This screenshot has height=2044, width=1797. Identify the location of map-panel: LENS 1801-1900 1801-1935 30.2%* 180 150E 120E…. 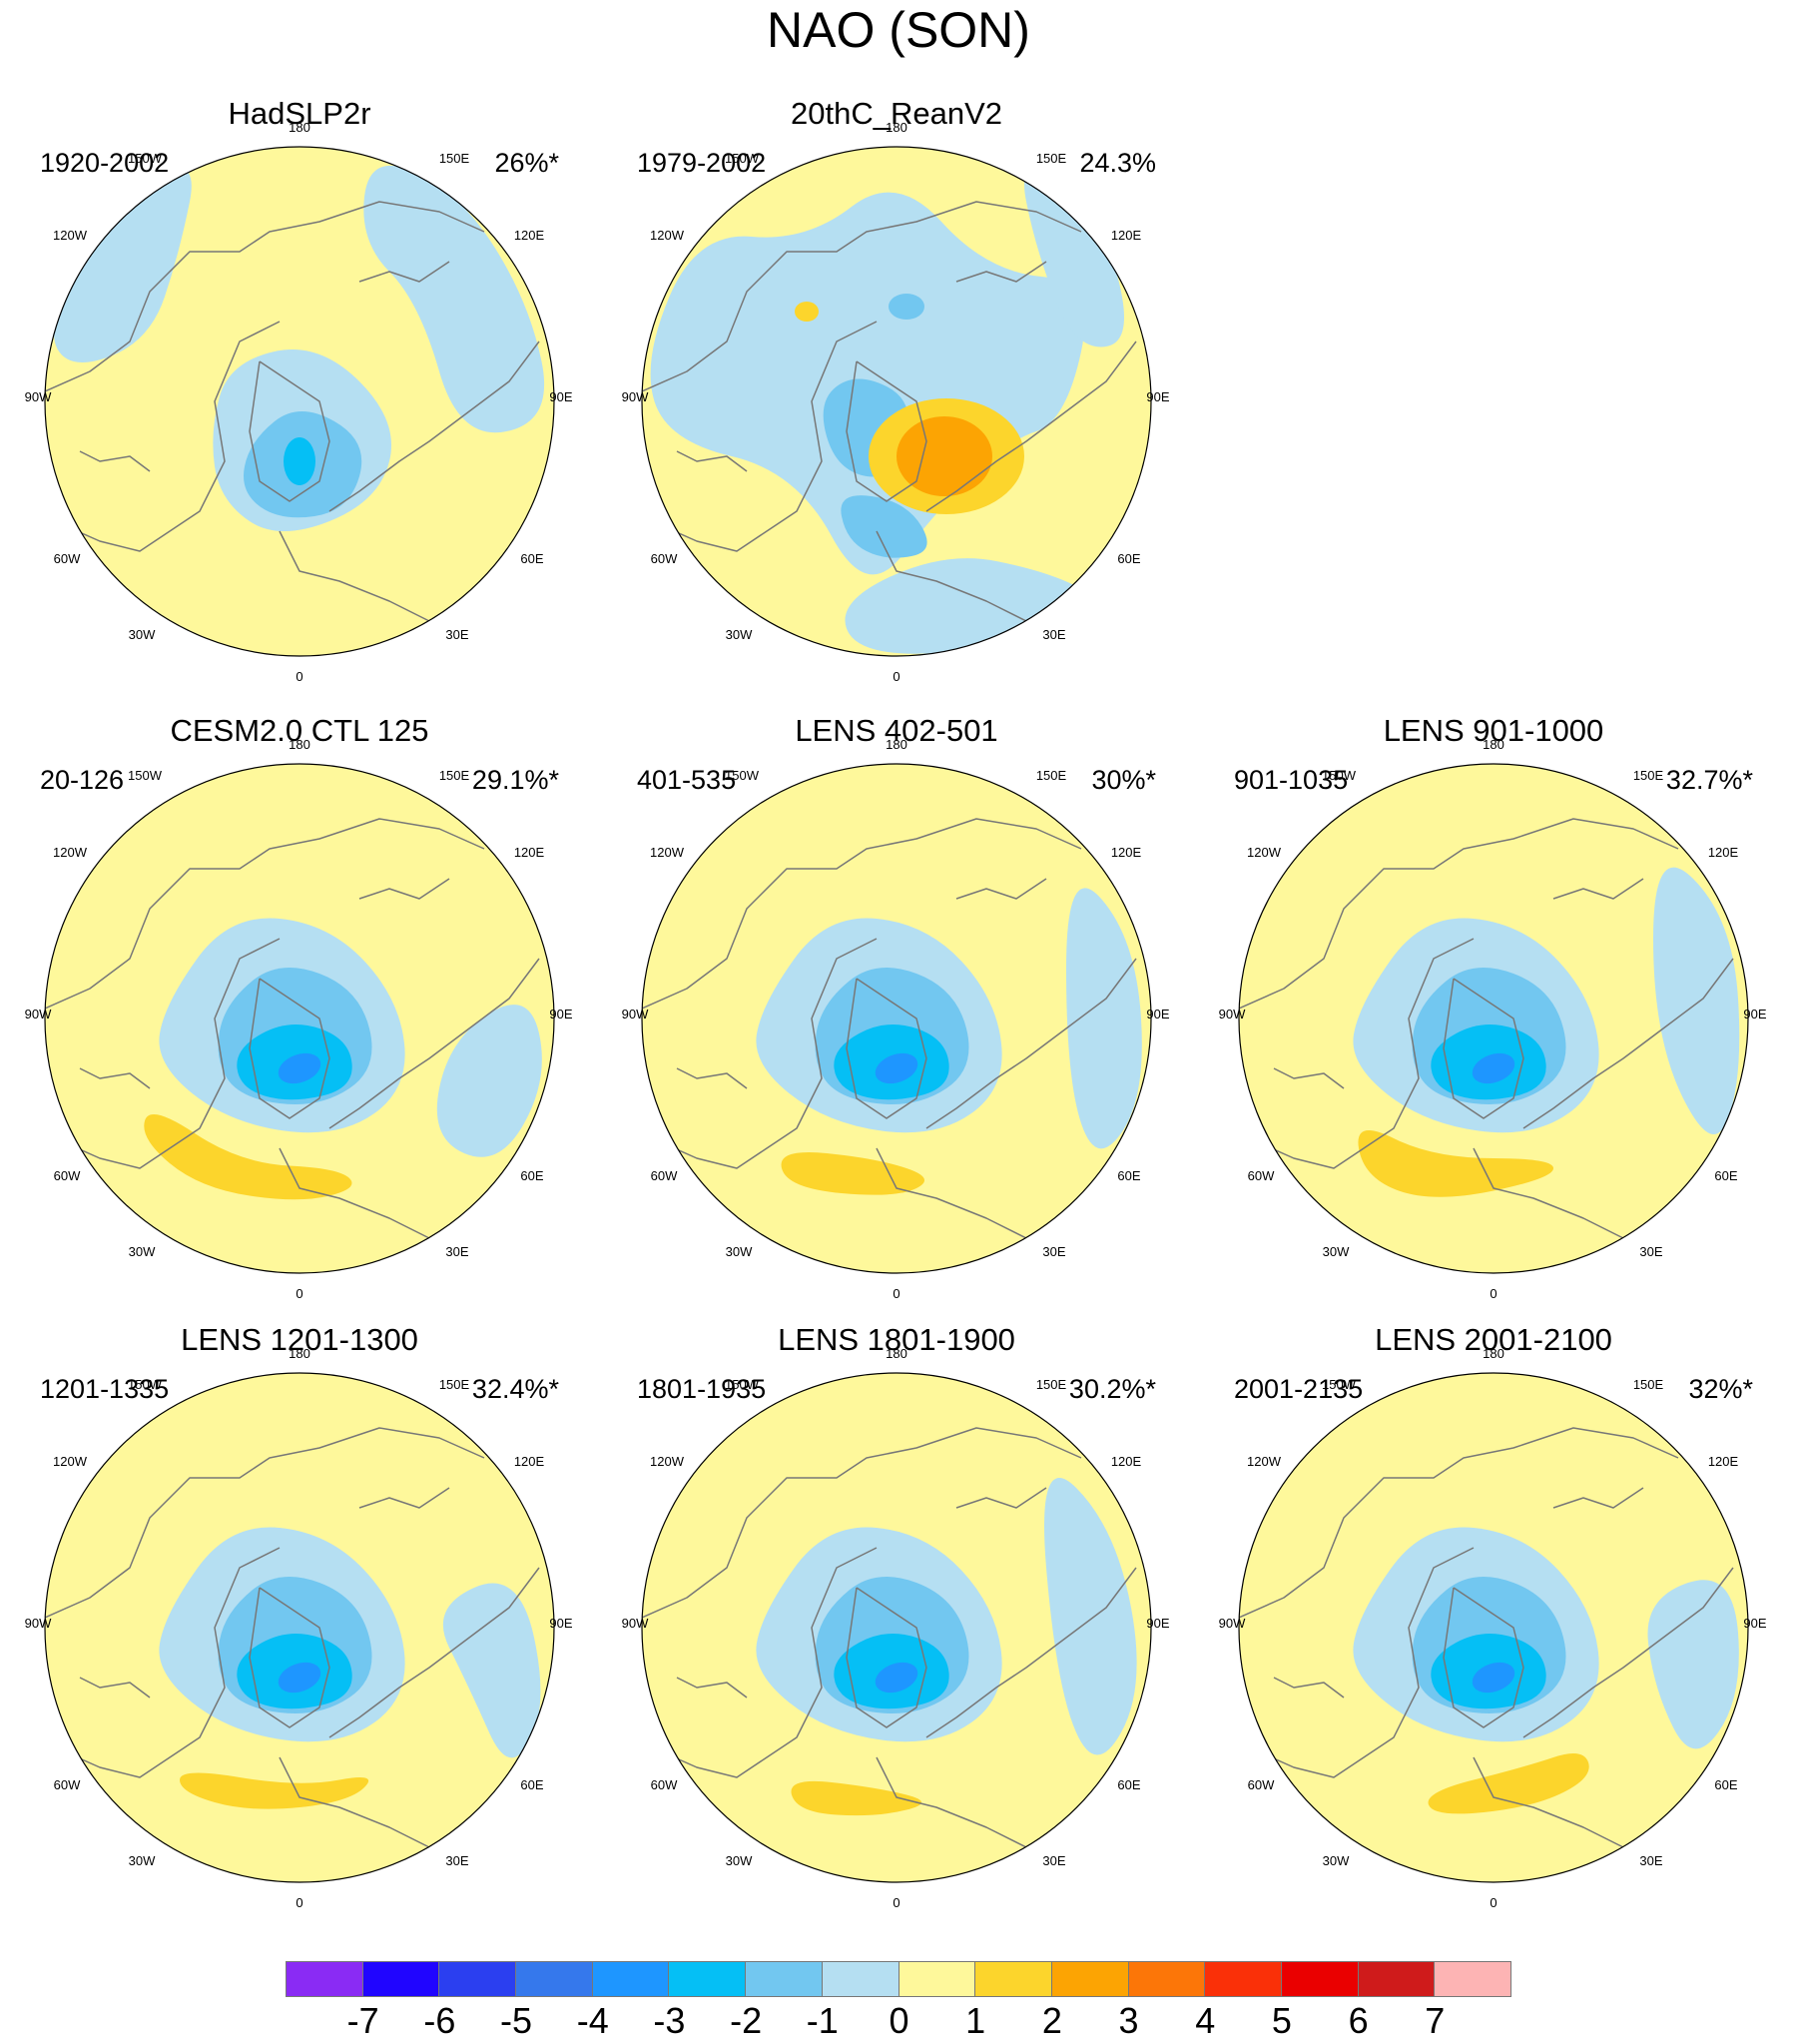
(896, 1625).